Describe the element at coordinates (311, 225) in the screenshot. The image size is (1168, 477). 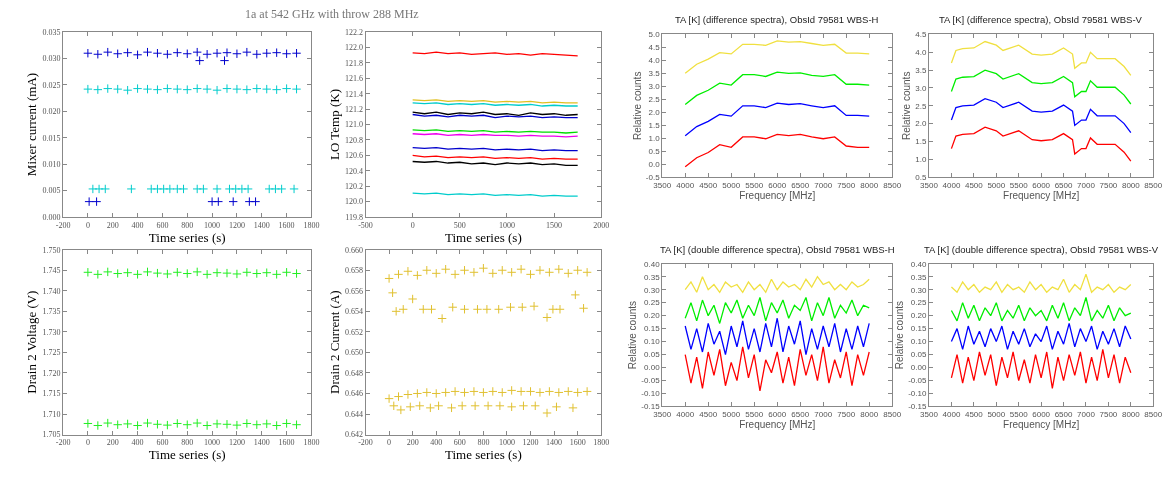
I see `x-tick-label: 1800` at that location.